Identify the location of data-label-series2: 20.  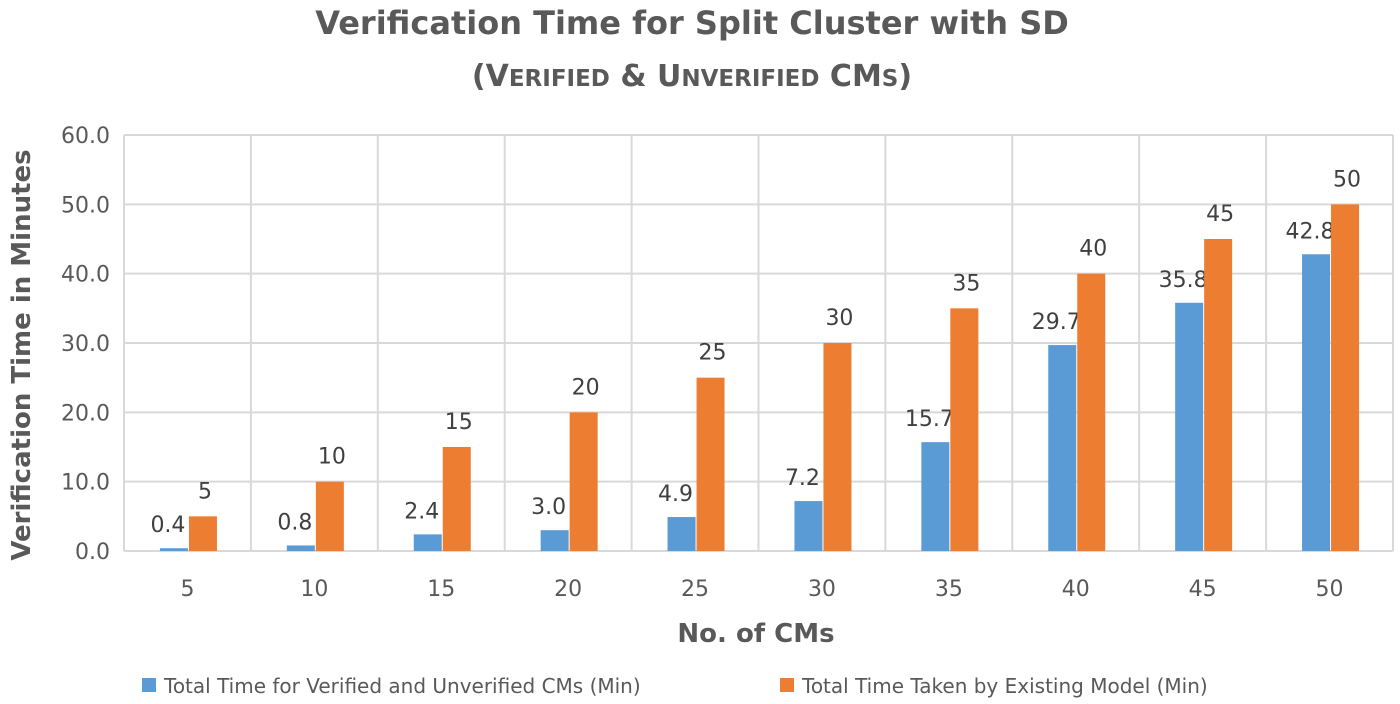
(586, 387).